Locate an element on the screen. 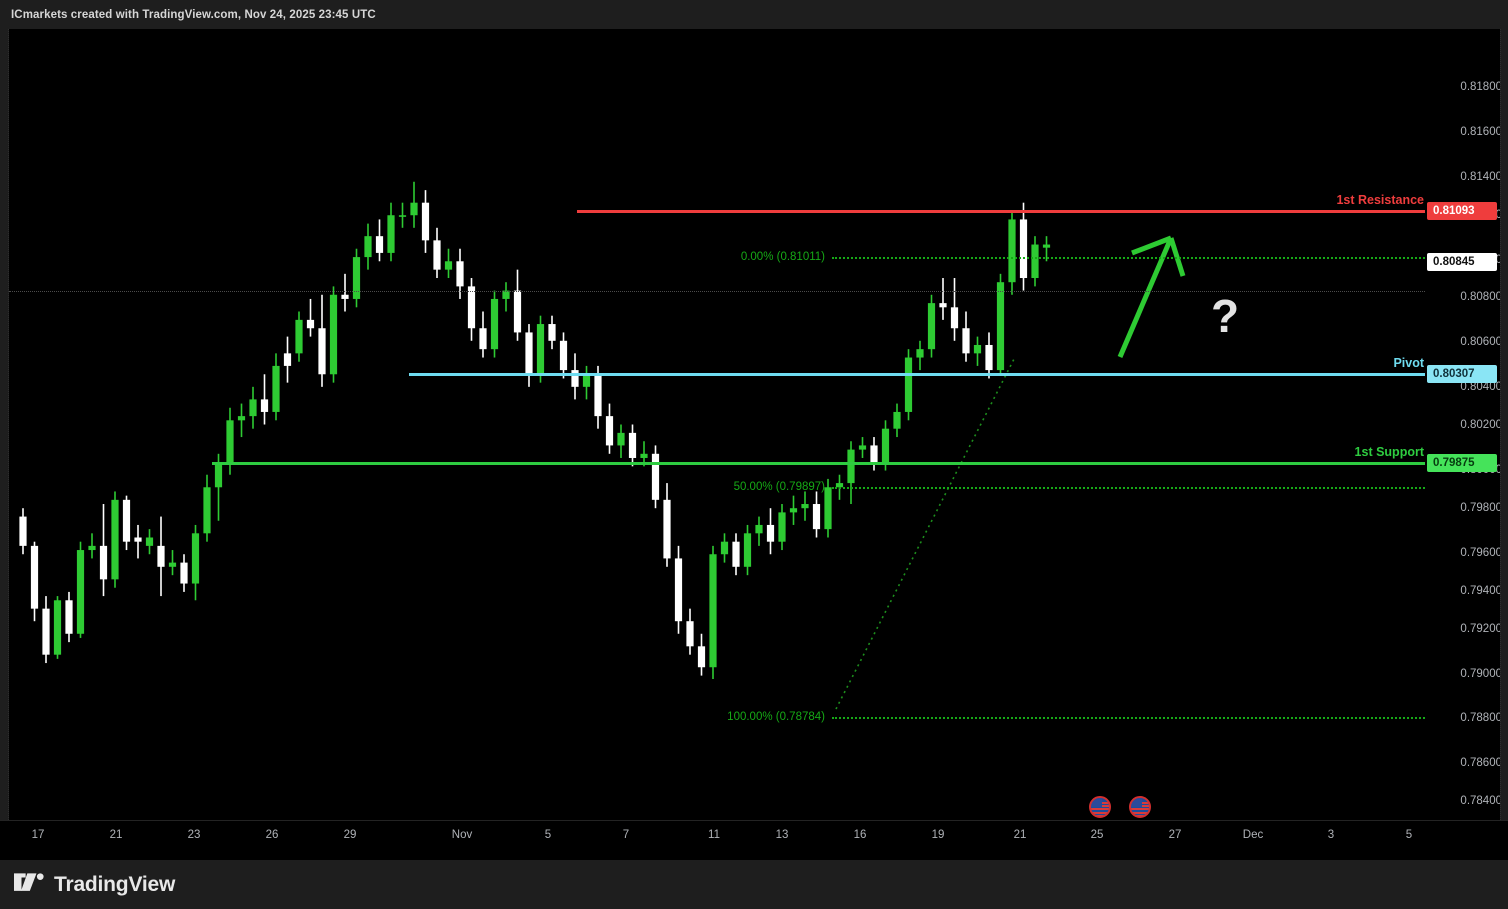 This screenshot has width=1508, height=909. price-tick: 0.78400 is located at coordinates (1481, 801).